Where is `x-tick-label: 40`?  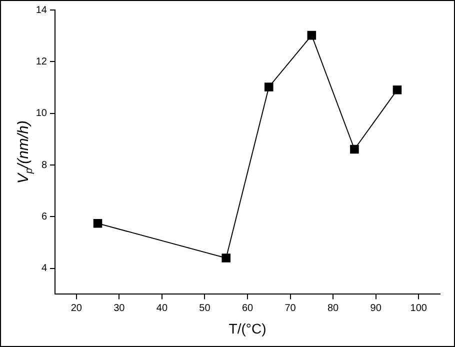 x-tick-label: 40 is located at coordinates (162, 308).